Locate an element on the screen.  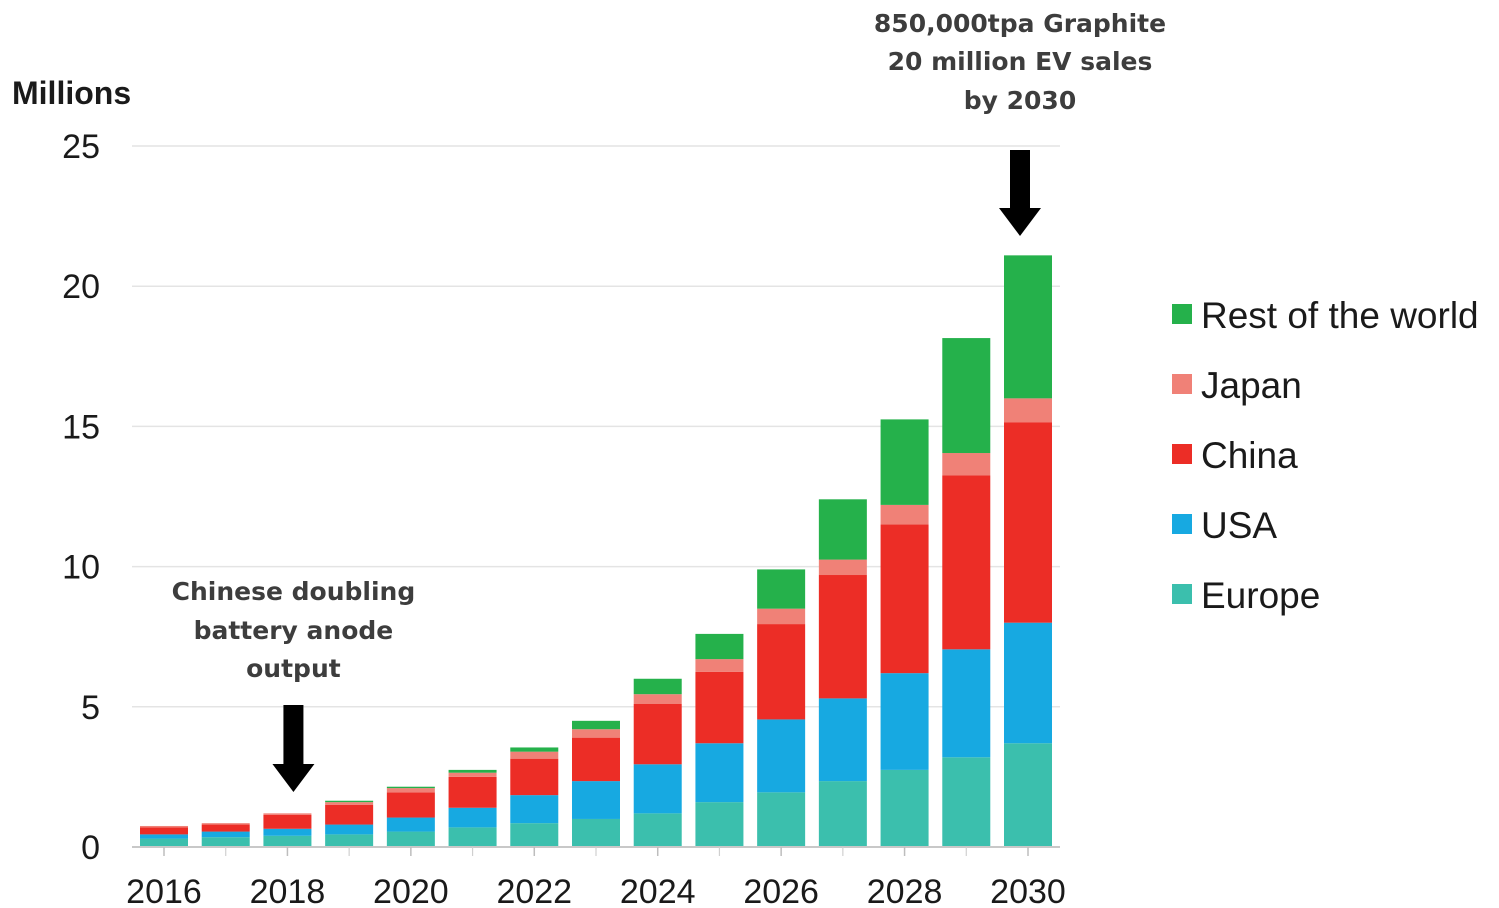
legend-label: Japan is located at coordinates (1251, 385).